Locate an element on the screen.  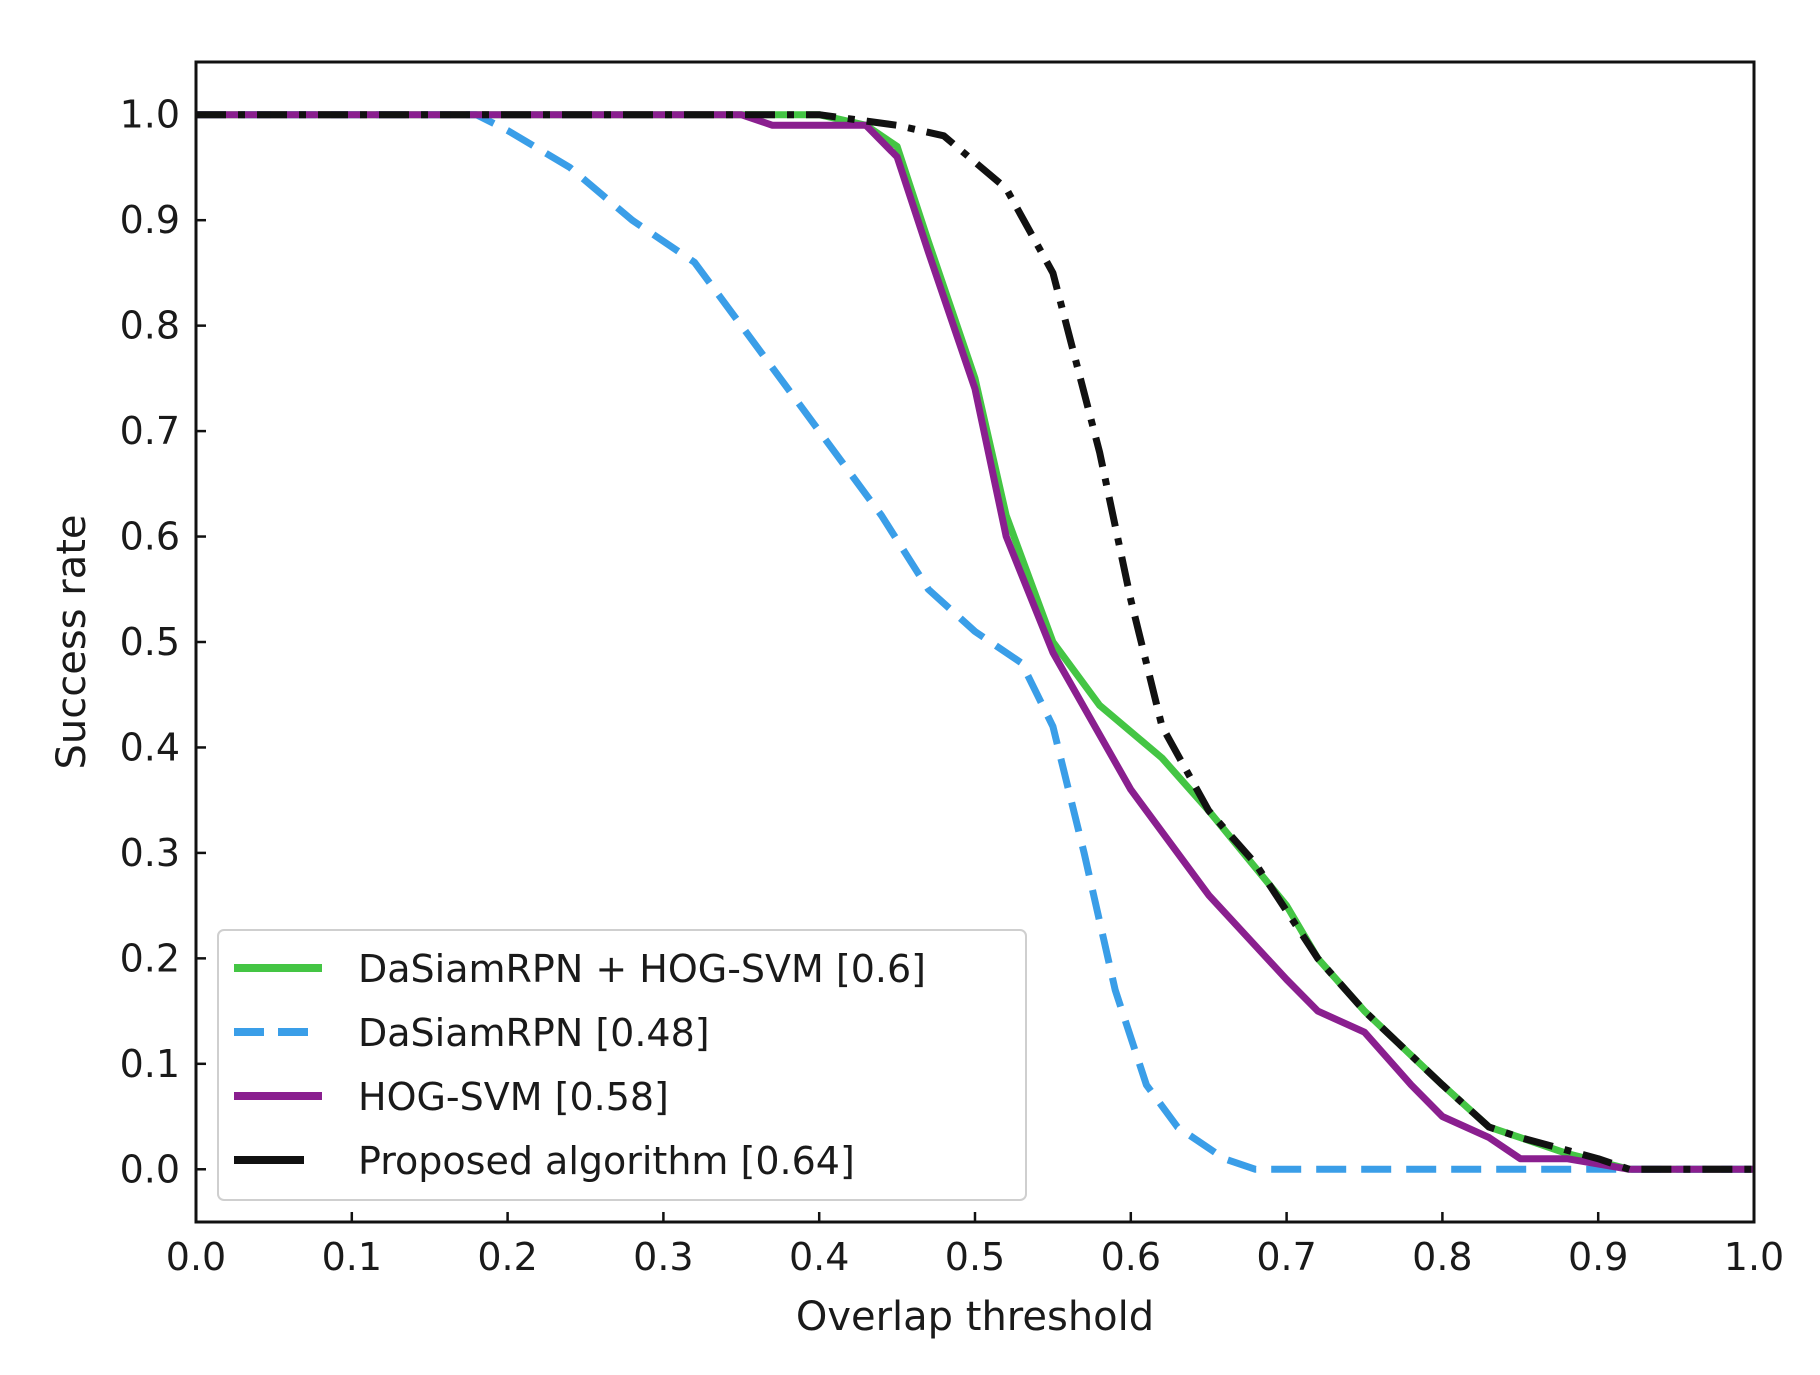
y-tick-label: 0.2 is located at coordinates (150, 958).